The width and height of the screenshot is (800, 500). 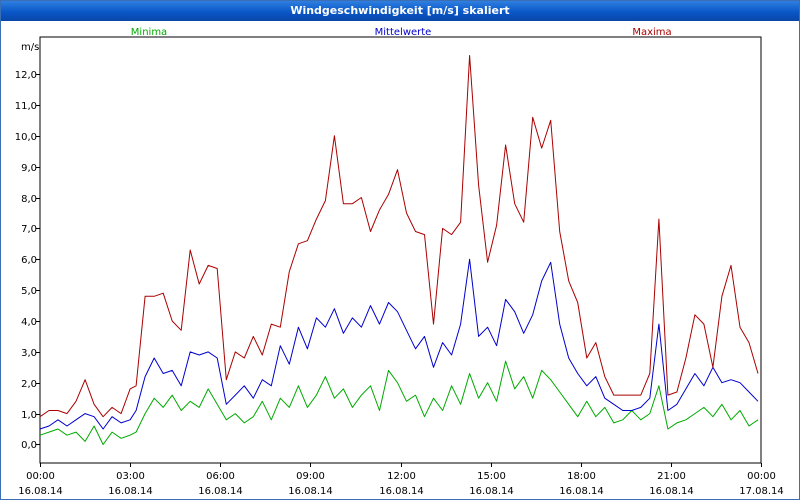 What do you see at coordinates (220, 476) in the screenshot?
I see `x-tick-time-label: 06:00` at bounding box center [220, 476].